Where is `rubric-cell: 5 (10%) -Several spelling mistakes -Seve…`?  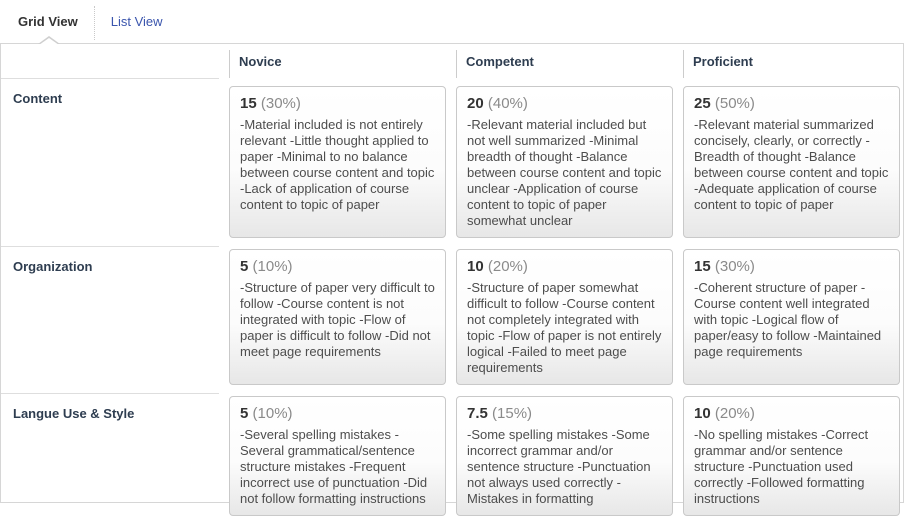 rubric-cell: 5 (10%) -Several spelling mistakes -Seve… is located at coordinates (337, 458).